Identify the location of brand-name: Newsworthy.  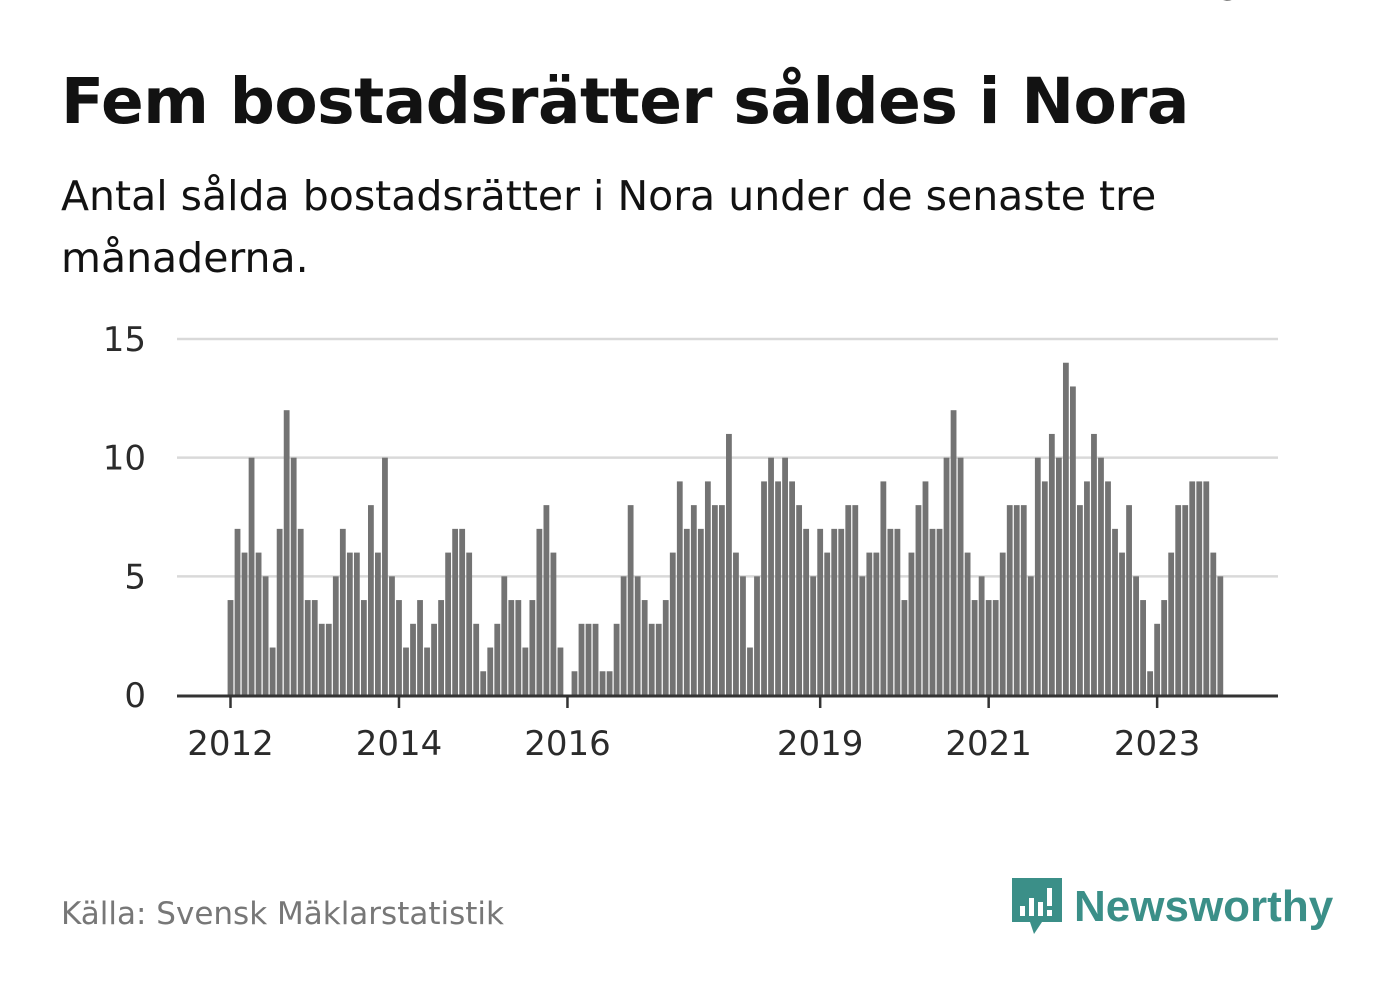
(1204, 906).